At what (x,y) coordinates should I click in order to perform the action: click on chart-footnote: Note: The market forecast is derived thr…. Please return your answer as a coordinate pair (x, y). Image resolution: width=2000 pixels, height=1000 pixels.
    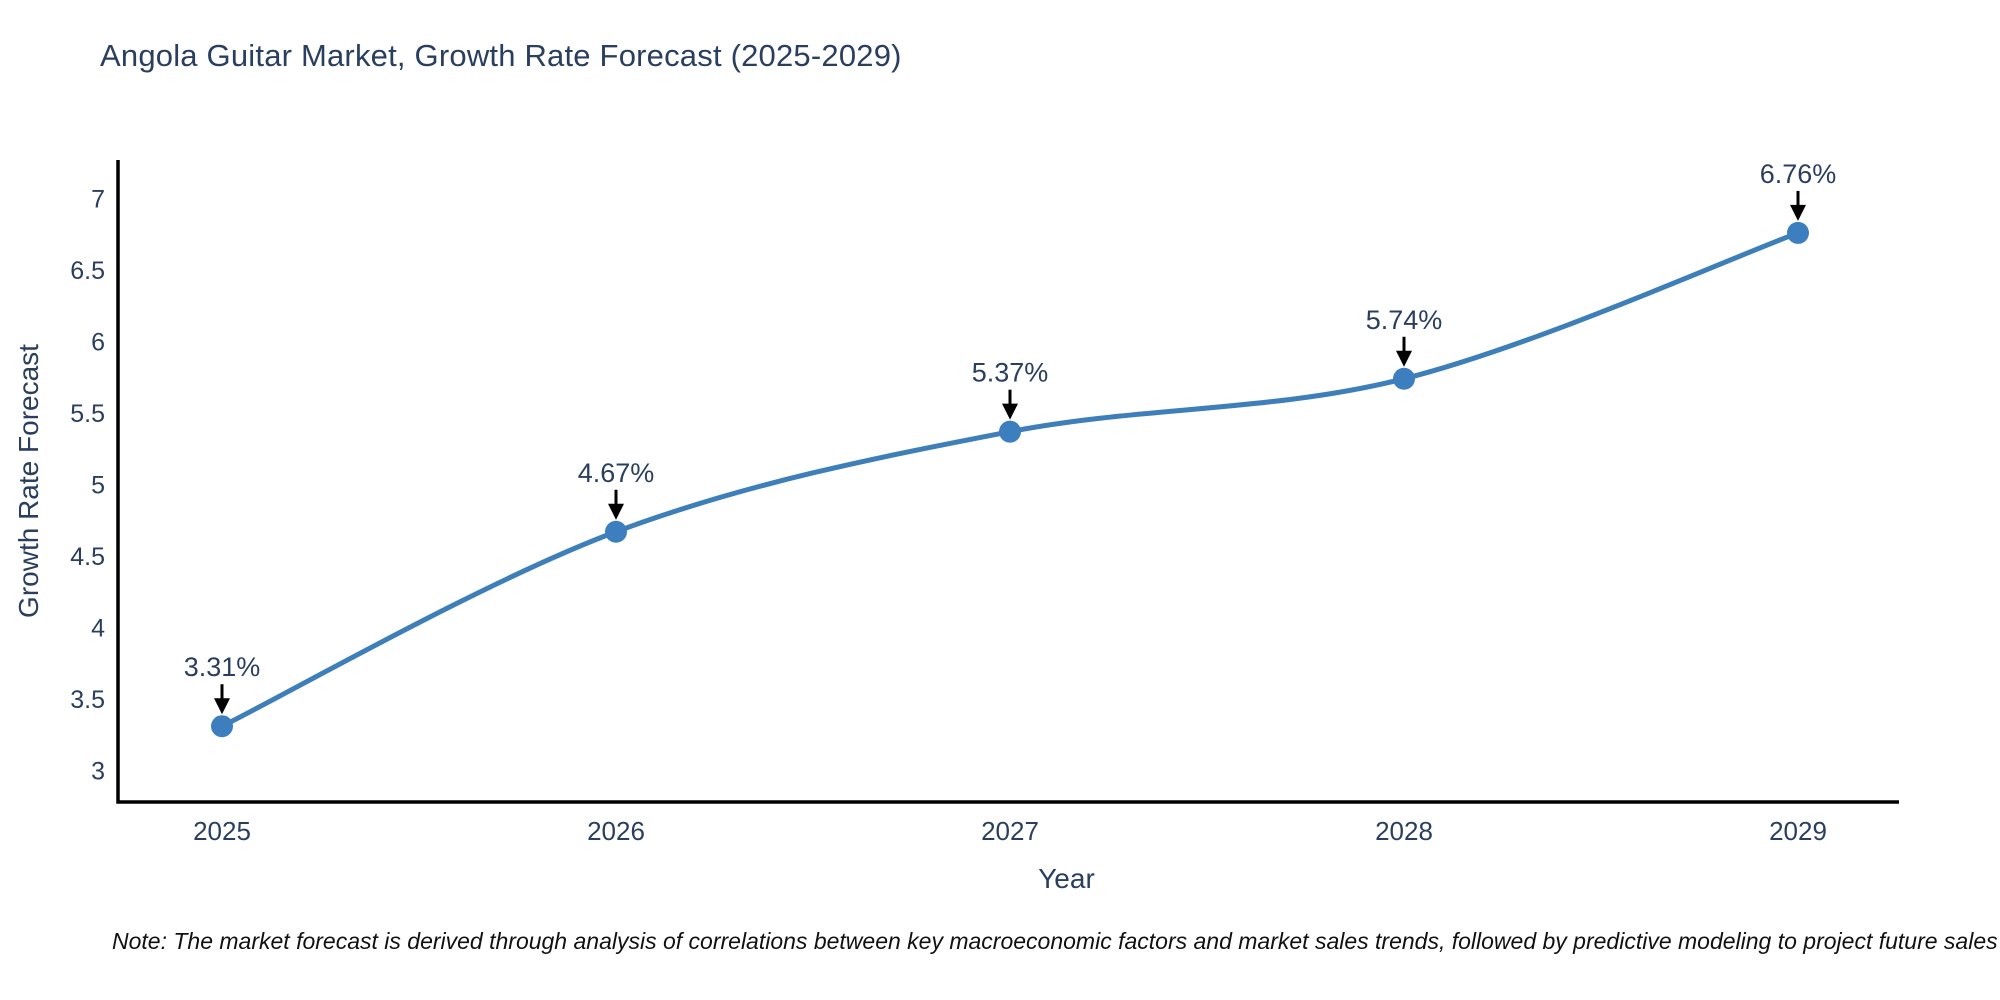
    Looking at the image, I should click on (1055, 941).